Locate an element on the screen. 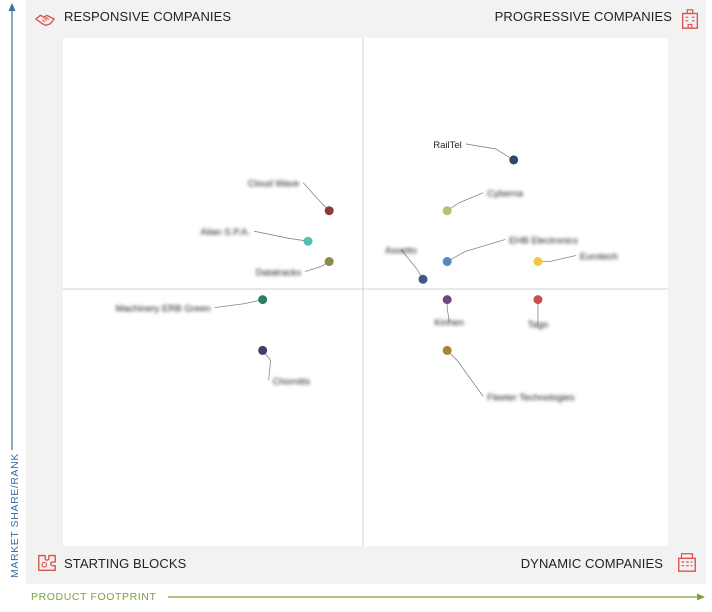 This screenshot has width=712, height=612. puzzle-icon is located at coordinates (47, 562).